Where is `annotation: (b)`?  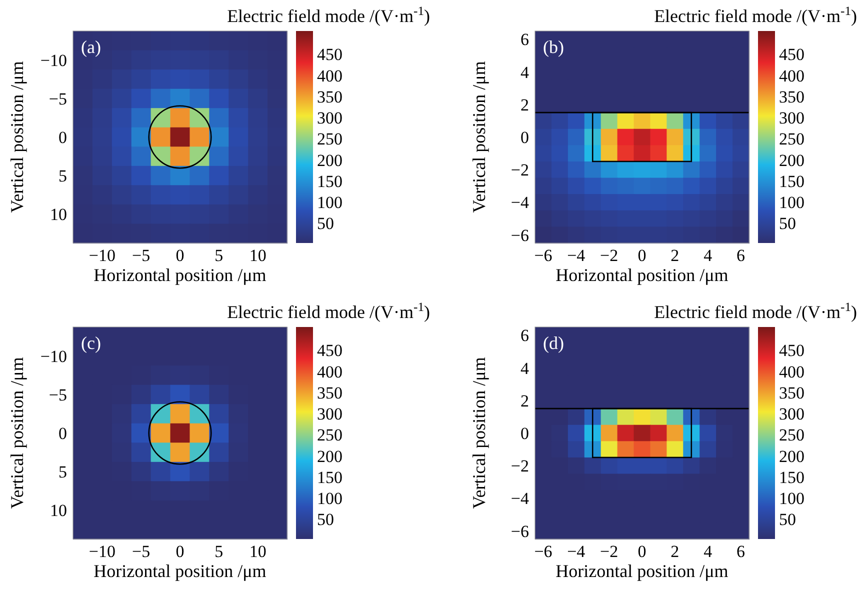 annotation: (b) is located at coordinates (553, 47).